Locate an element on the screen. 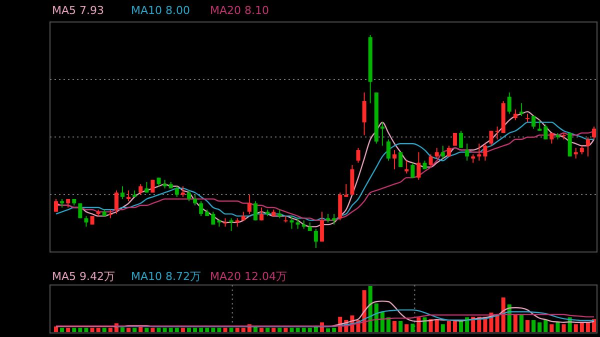 This screenshot has height=337, width=600. text: MA10 8.00 is located at coordinates (160, 10).